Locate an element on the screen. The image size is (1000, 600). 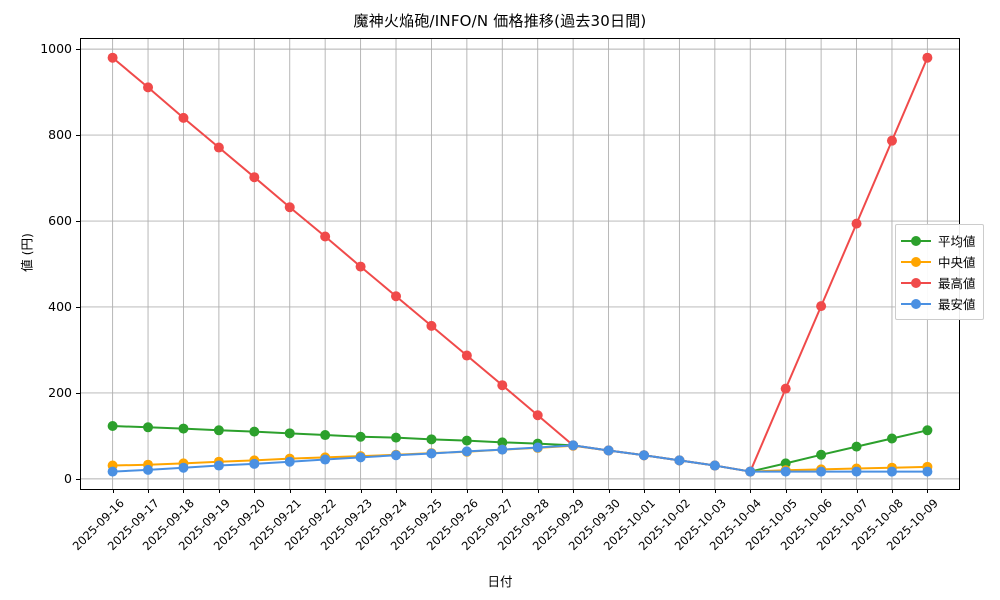
legend-label: 最安値 is located at coordinates (957, 304).